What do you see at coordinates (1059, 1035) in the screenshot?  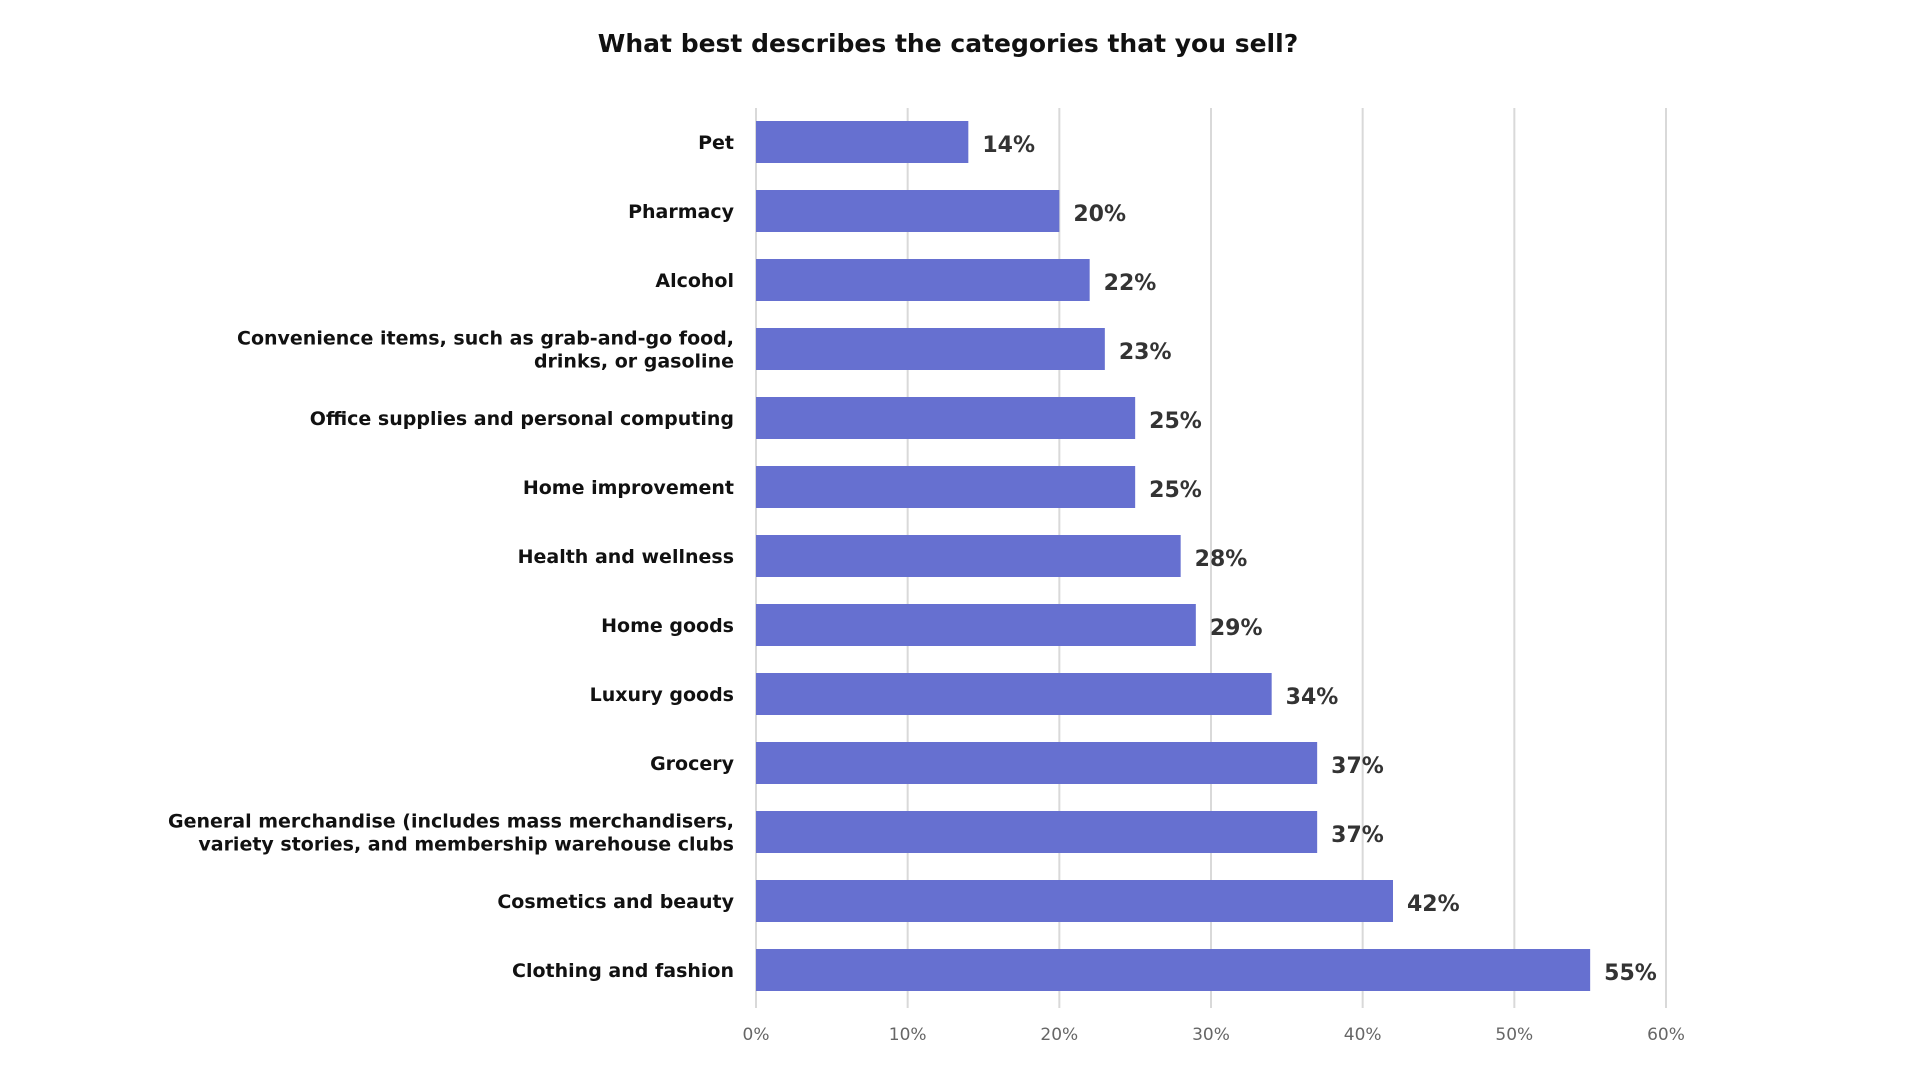 I see `x-tick-label: 20%` at bounding box center [1059, 1035].